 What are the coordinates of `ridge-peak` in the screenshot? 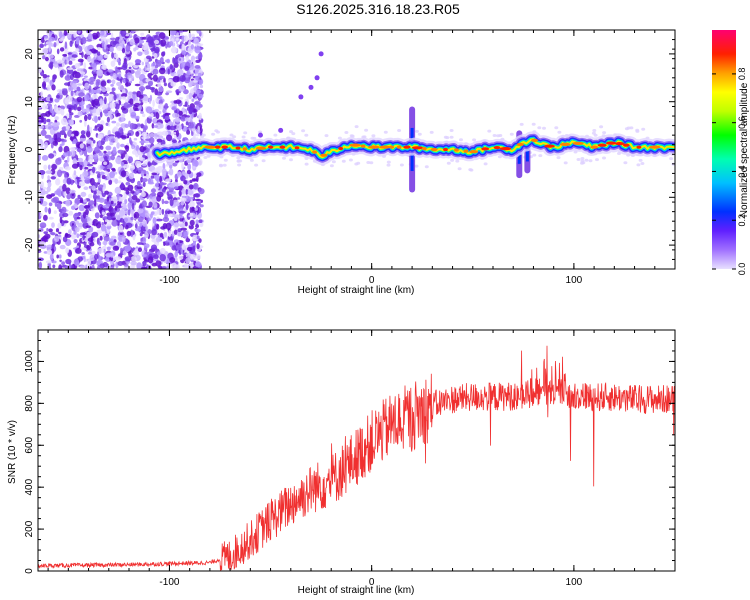 It's located at (271, 147).